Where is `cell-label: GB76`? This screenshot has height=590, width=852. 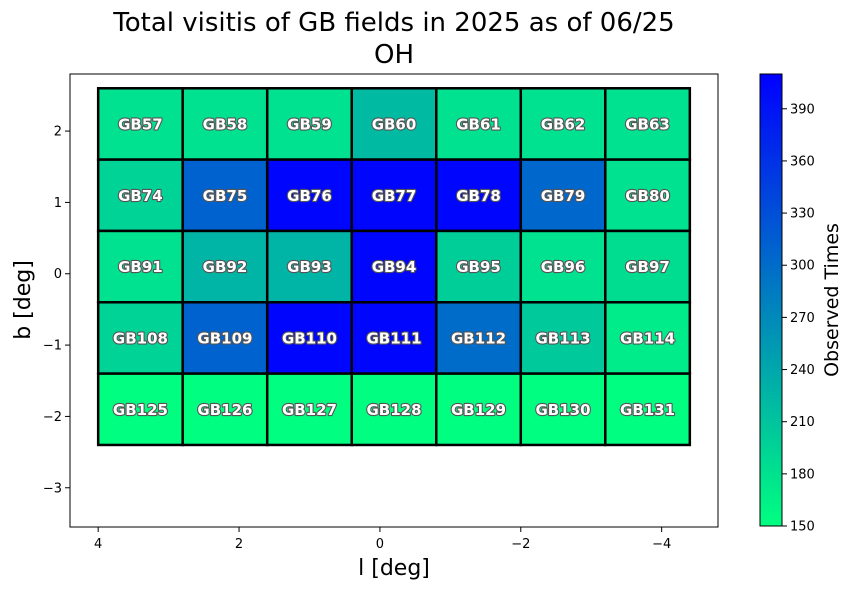 cell-label: GB76 is located at coordinates (309, 196).